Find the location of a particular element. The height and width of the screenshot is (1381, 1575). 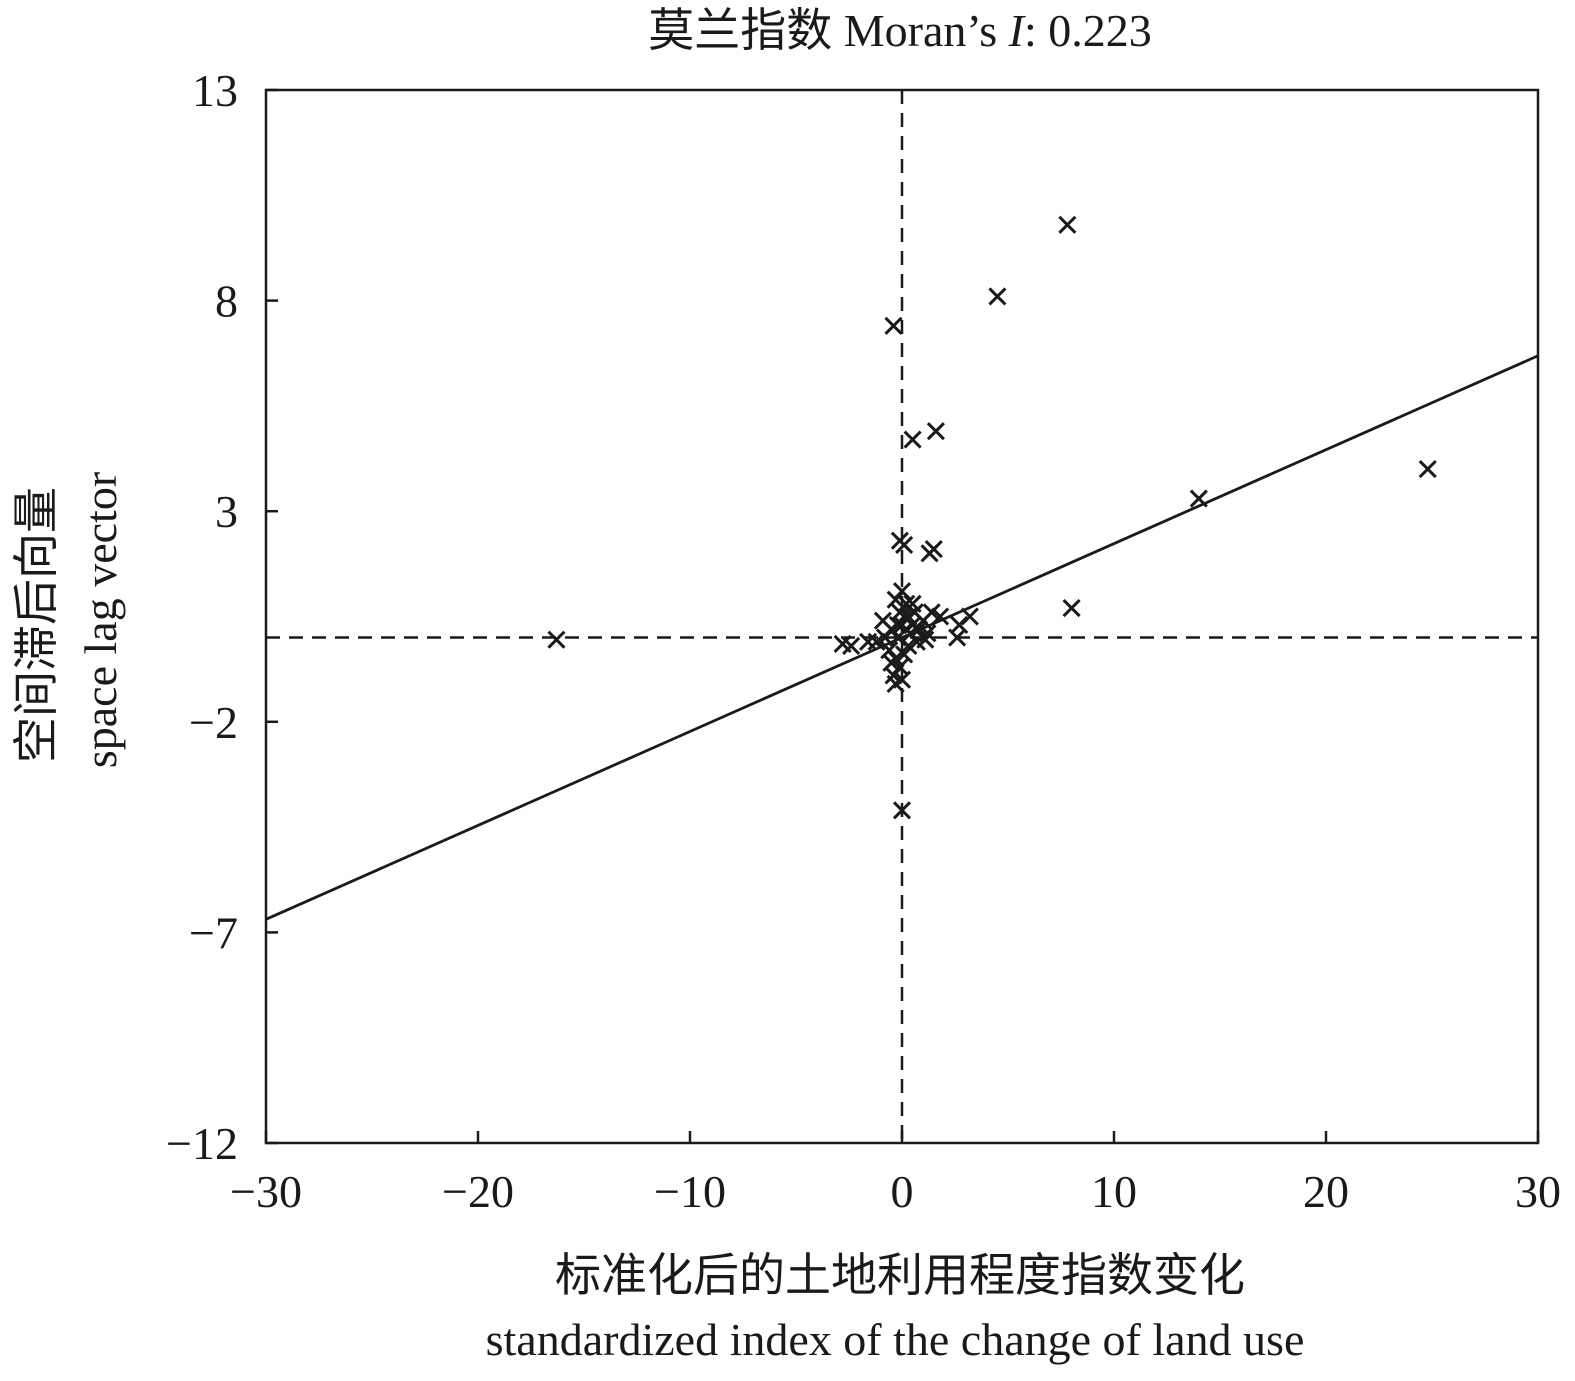

y-tick-label: −12 is located at coordinates (202, 1143).